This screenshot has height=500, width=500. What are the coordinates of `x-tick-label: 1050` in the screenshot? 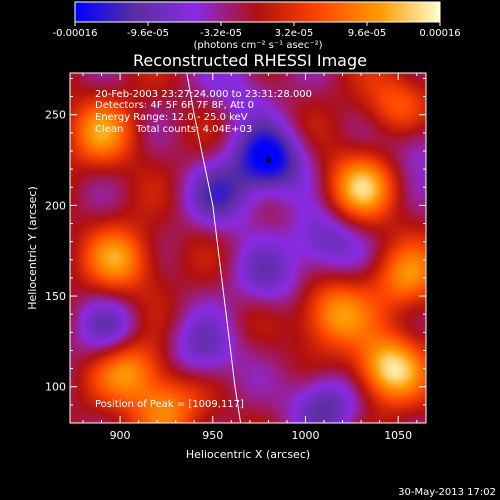 It's located at (398, 435).